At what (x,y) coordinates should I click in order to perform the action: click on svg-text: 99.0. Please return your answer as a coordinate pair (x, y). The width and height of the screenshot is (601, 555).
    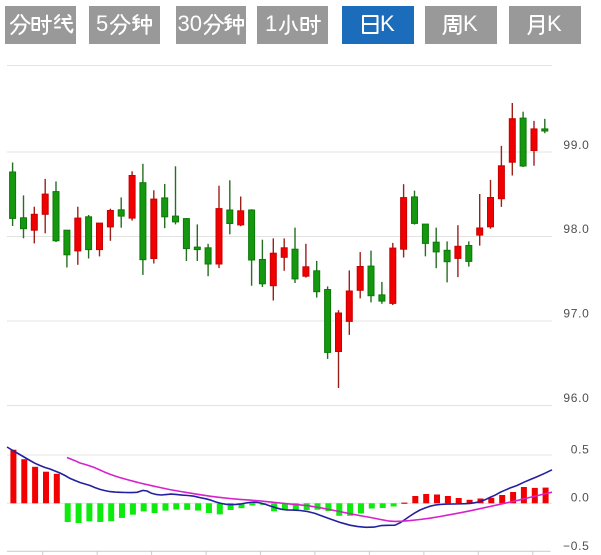
    Looking at the image, I should click on (576, 145).